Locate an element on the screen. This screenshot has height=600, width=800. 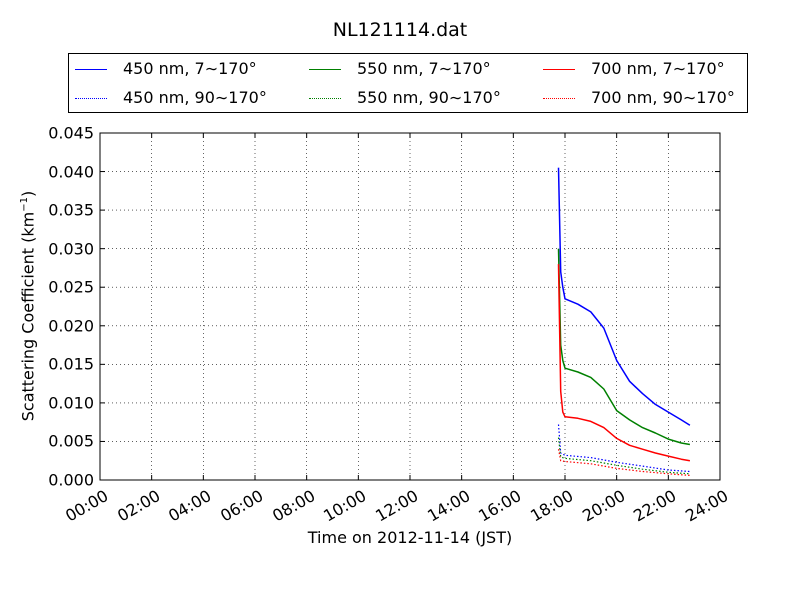
y-axis-label: Scattering Coefficient (km−1) is located at coordinates (28, 306).